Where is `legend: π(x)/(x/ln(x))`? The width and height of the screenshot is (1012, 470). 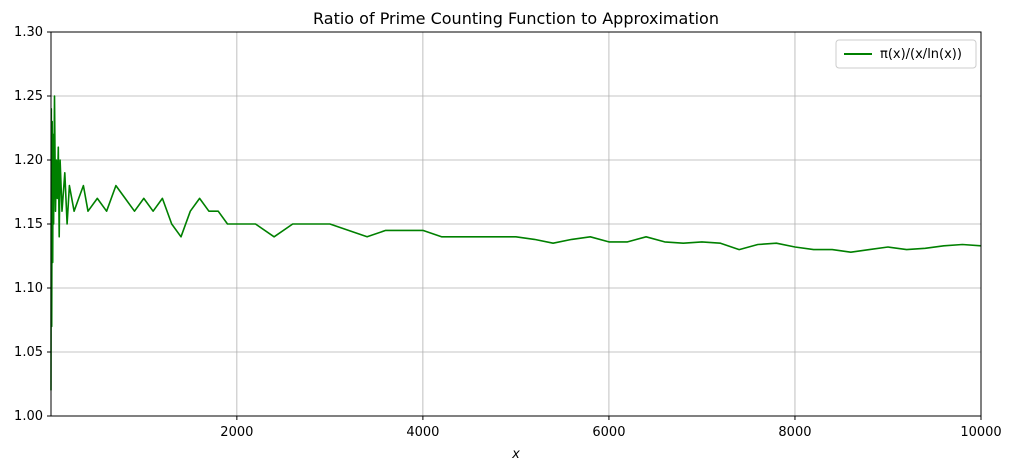
legend: π(x)/(x/ln(x)) is located at coordinates (906, 54).